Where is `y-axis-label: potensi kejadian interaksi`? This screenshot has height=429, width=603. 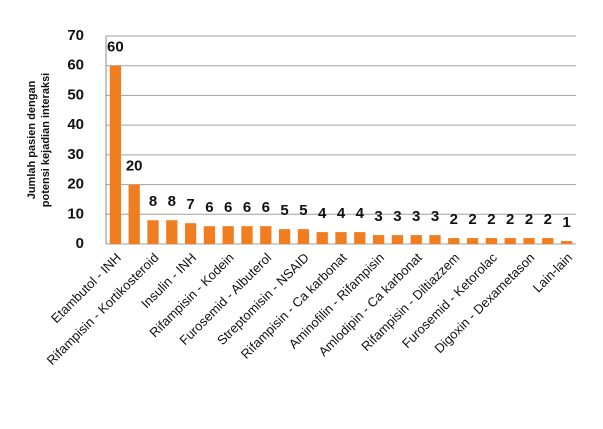 y-axis-label: potensi kejadian interaksi is located at coordinates (46, 140).